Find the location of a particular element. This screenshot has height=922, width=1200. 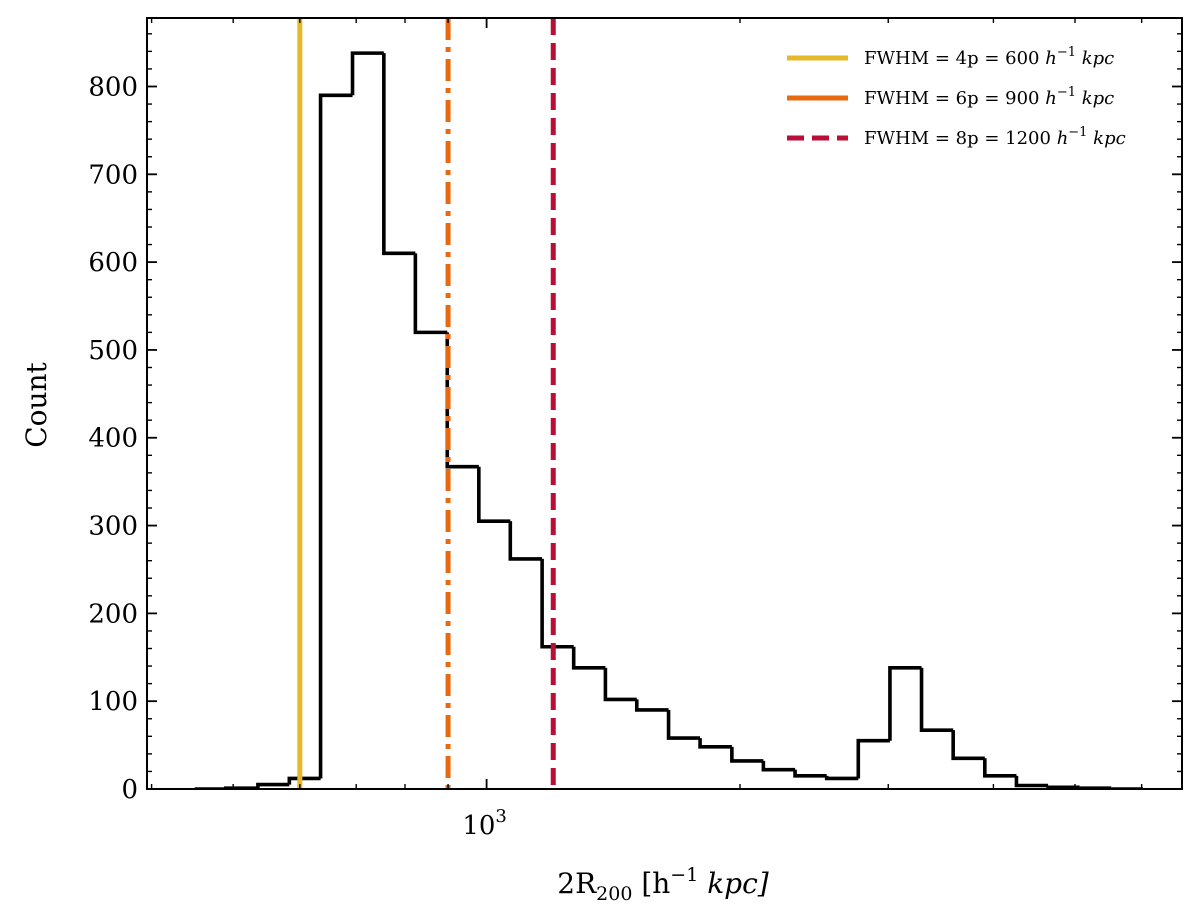

legend-label-1: FWHM = 4p = 600 h−1 kpc is located at coordinates (989, 57).